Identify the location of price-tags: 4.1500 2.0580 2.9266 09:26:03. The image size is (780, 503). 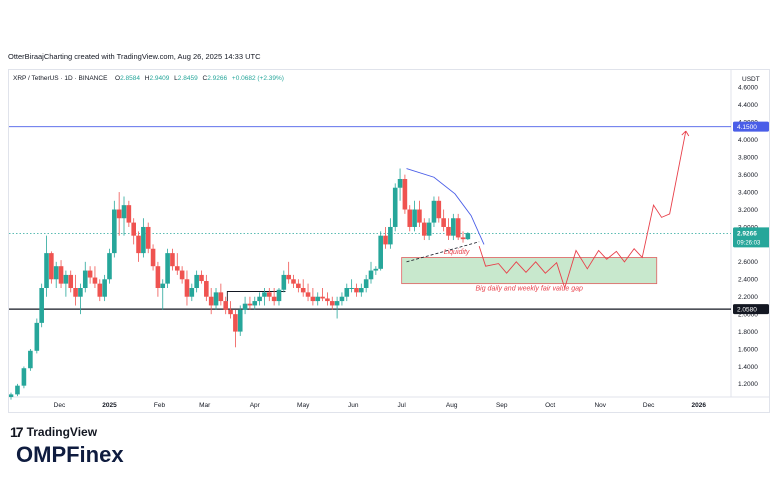
(752, 218).